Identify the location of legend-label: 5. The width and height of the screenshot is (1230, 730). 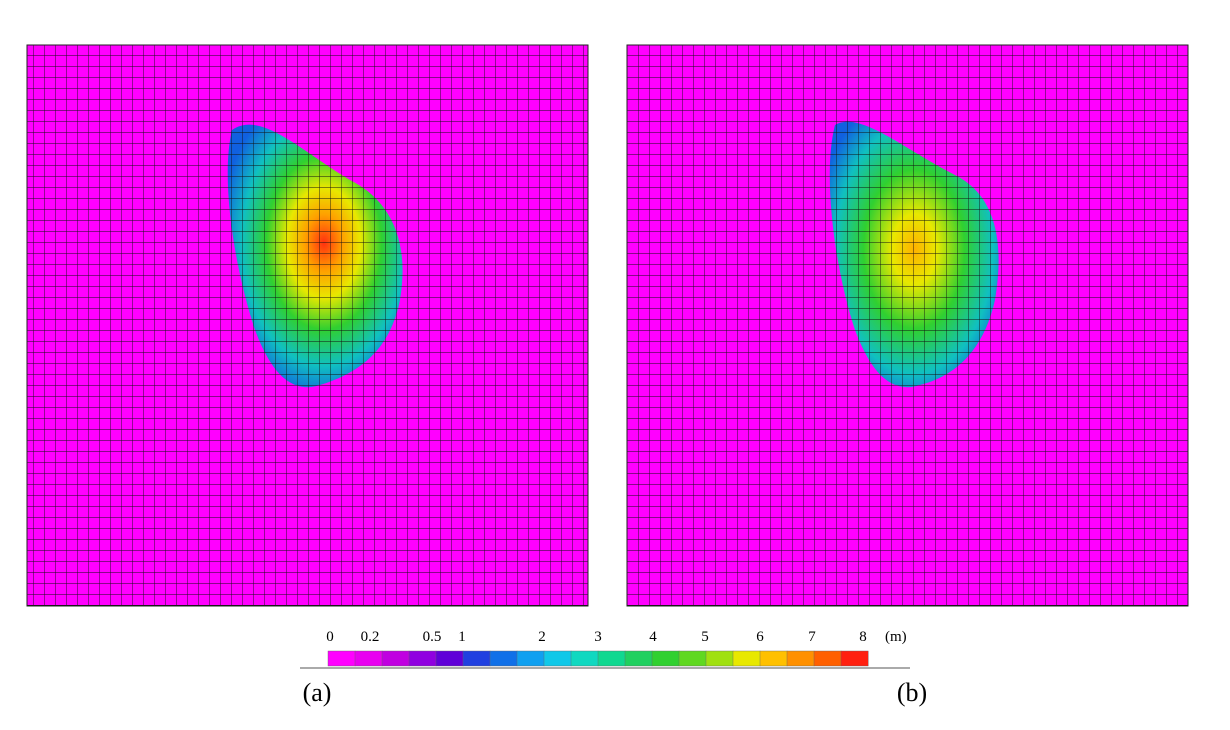
(705, 637).